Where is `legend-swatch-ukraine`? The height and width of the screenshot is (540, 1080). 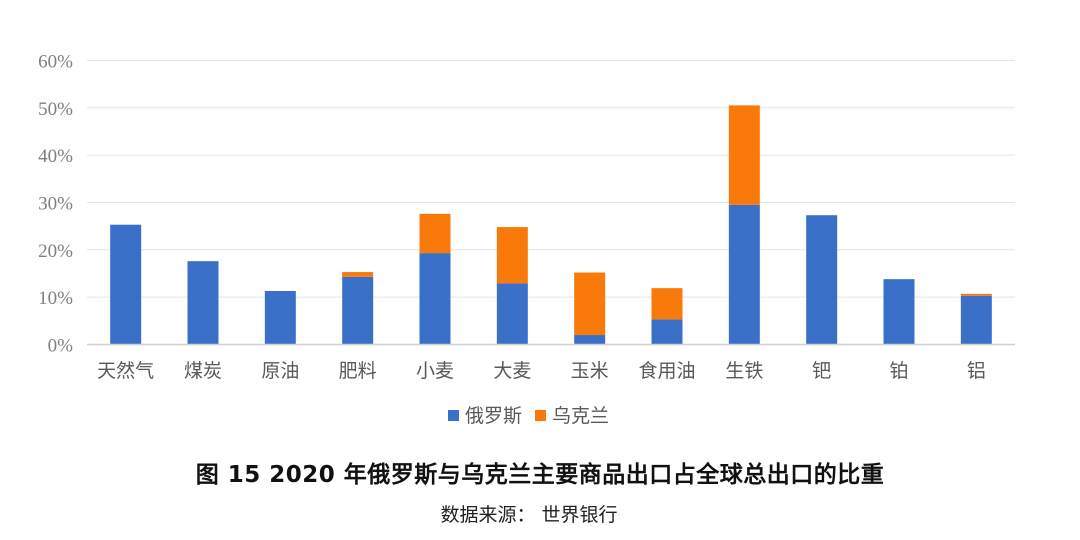
legend-swatch-ukraine is located at coordinates (540, 415).